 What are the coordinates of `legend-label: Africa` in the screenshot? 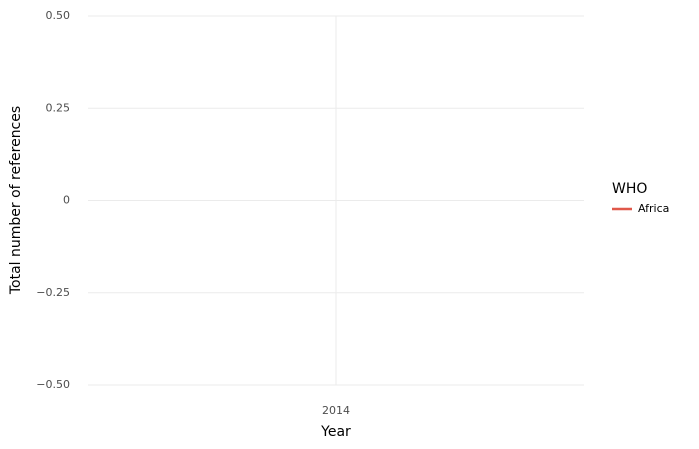 It's located at (653, 208).